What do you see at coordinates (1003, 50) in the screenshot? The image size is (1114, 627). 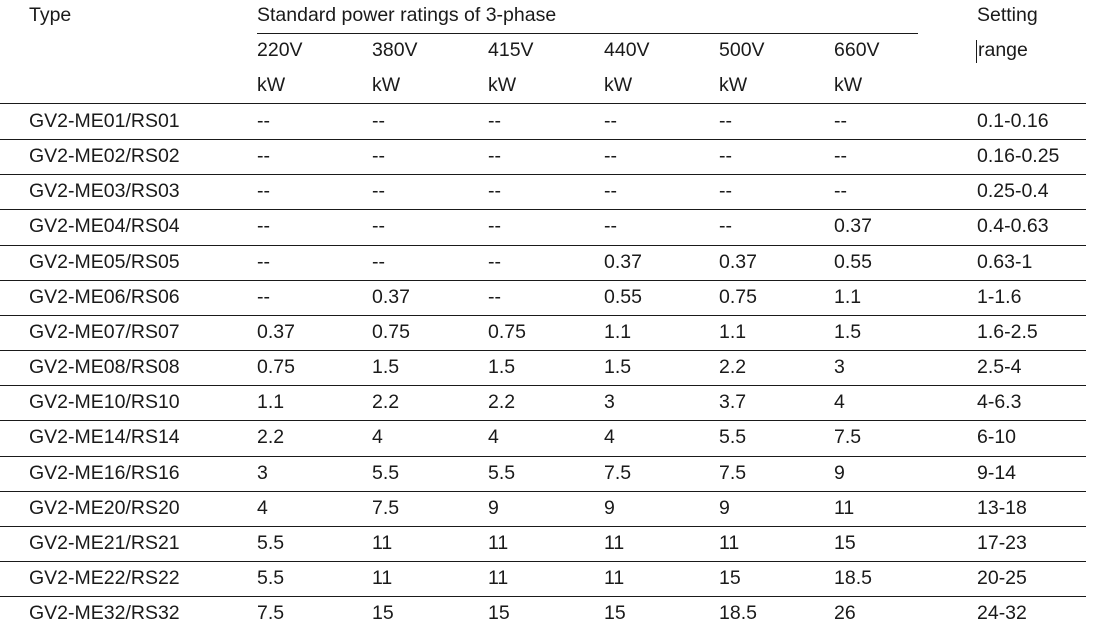 I see `range-header: range` at bounding box center [1003, 50].